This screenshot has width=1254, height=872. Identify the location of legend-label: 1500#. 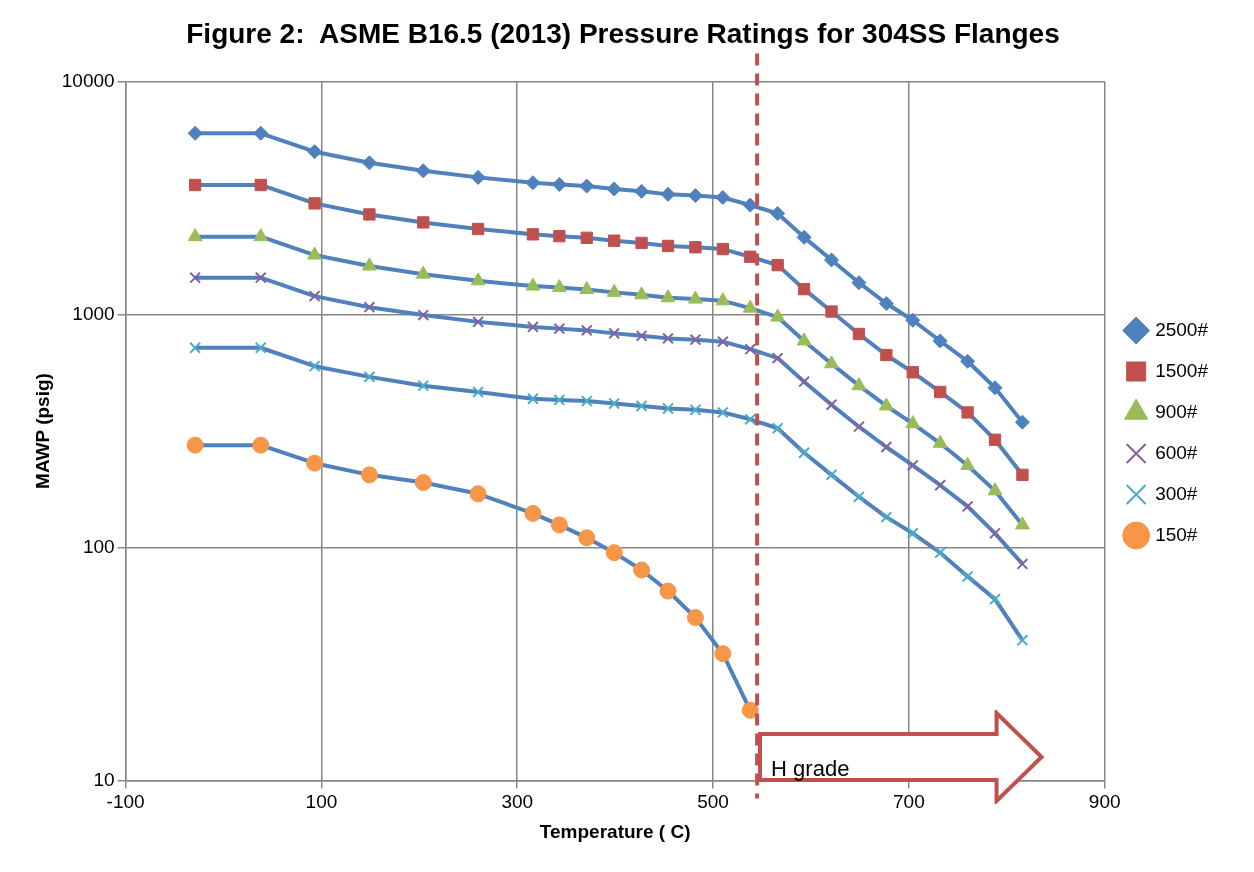
(1182, 370).